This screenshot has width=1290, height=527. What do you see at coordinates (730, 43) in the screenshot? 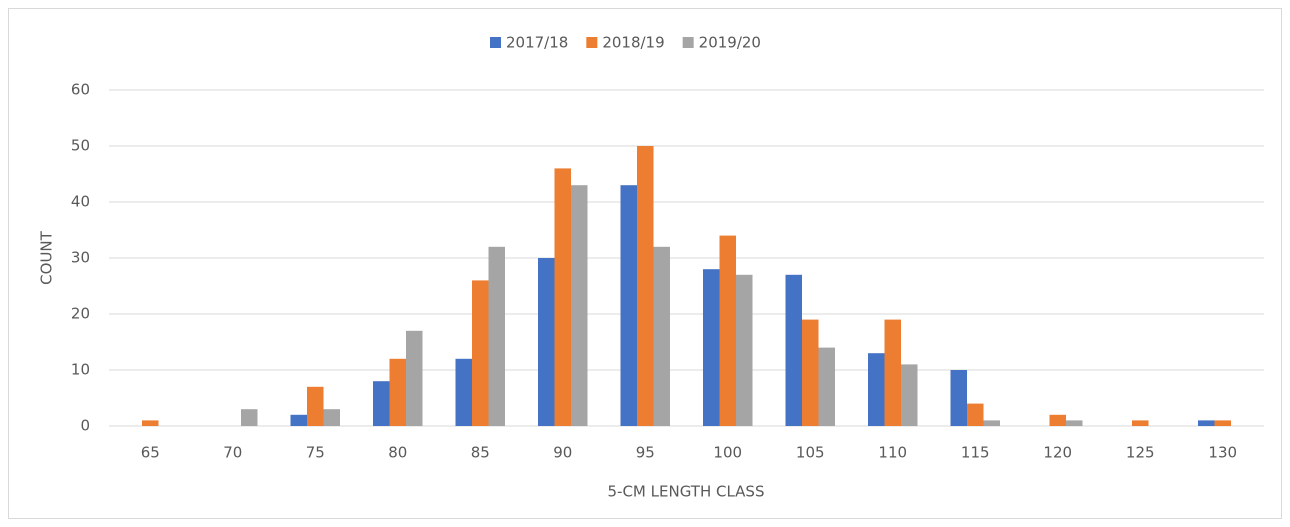
I see `legend-label: 2019/20` at bounding box center [730, 43].